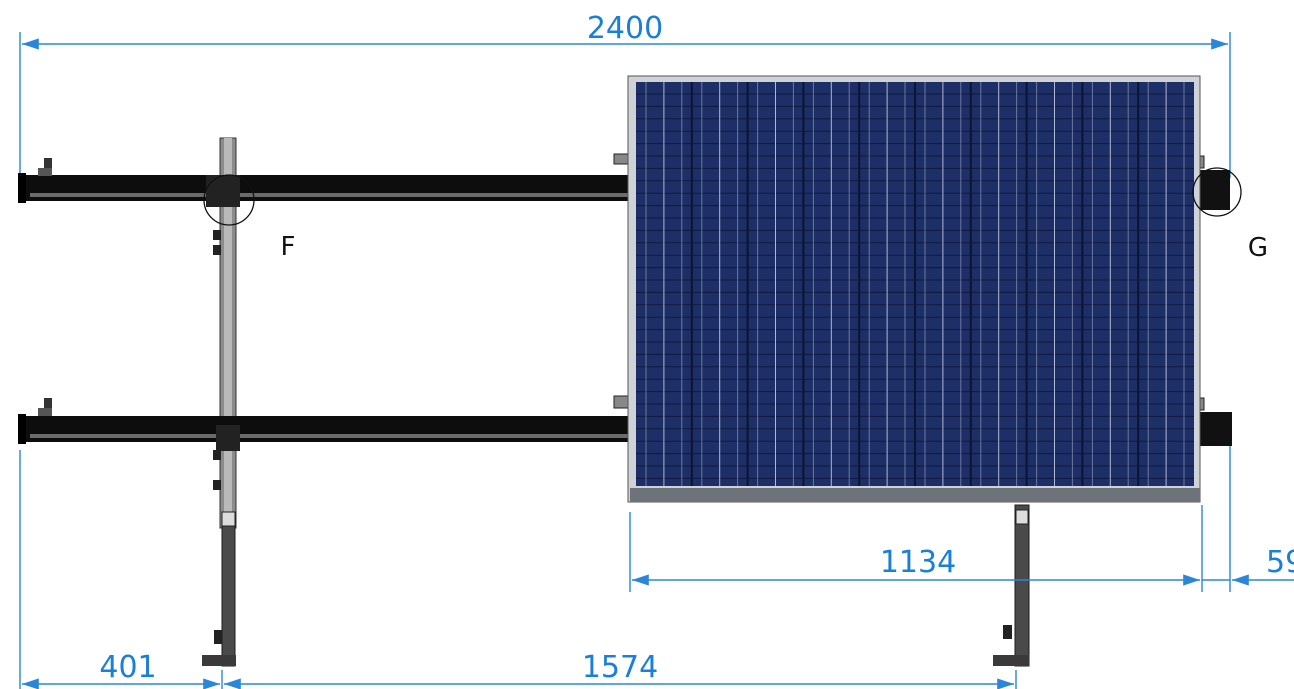  Describe the element at coordinates (1280, 562) in the screenshot. I see `dimension-overhang-text: 59` at that location.